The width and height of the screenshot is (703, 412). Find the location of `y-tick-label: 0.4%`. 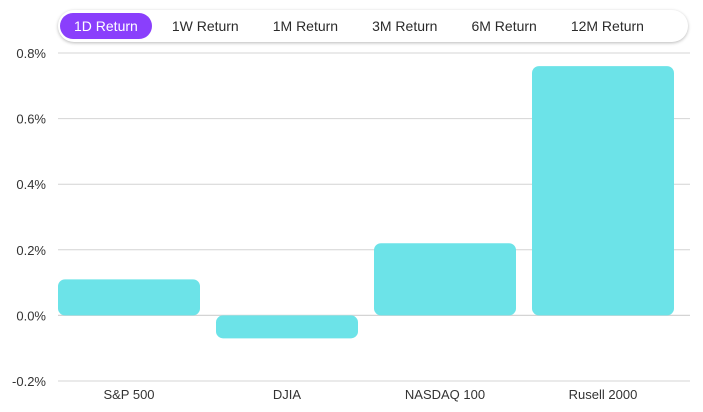

y-tick-label: 0.4% is located at coordinates (31, 184).